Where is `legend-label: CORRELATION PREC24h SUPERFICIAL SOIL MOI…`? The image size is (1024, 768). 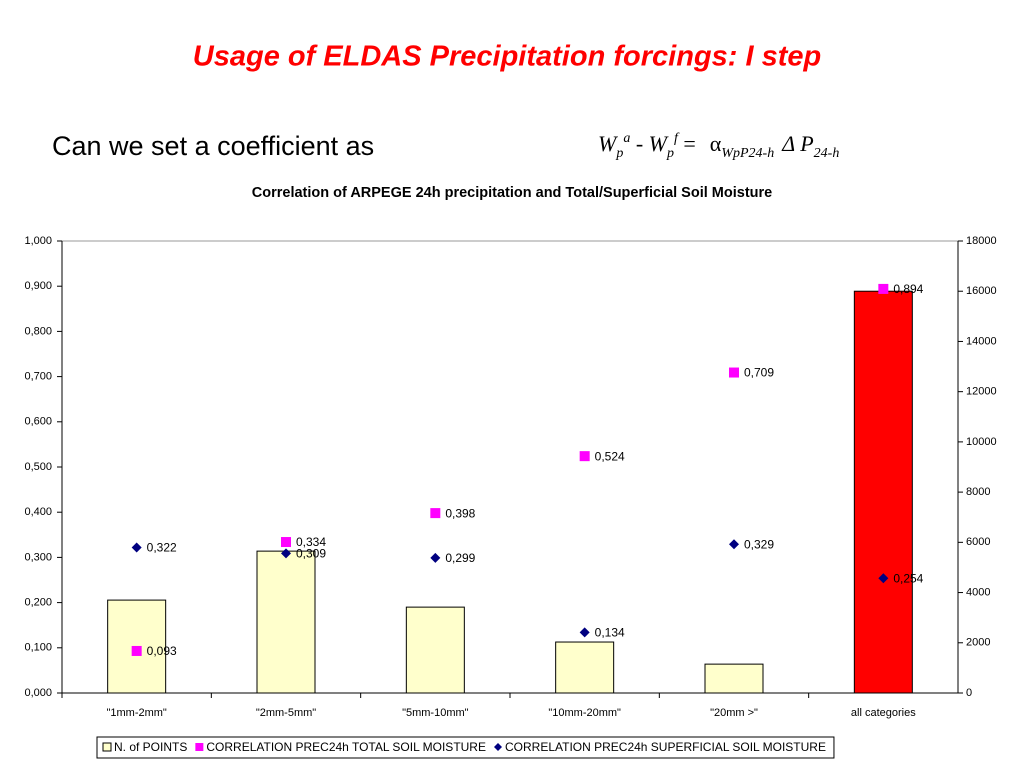
legend-label: CORRELATION PREC24h SUPERFICIAL SOIL MOI… is located at coordinates (665, 747).